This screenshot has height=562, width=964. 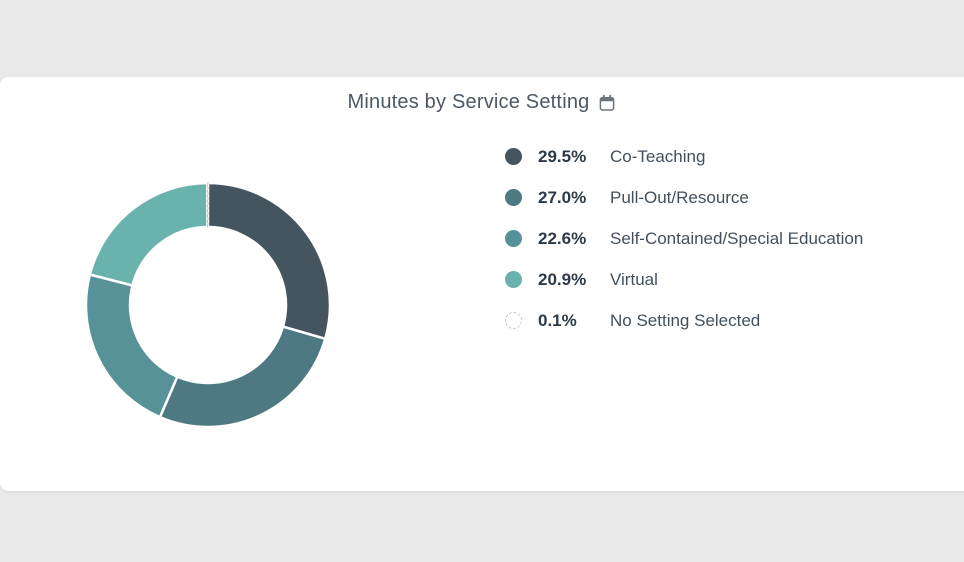 What do you see at coordinates (658, 156) in the screenshot?
I see `legend-label: Co-Teaching` at bounding box center [658, 156].